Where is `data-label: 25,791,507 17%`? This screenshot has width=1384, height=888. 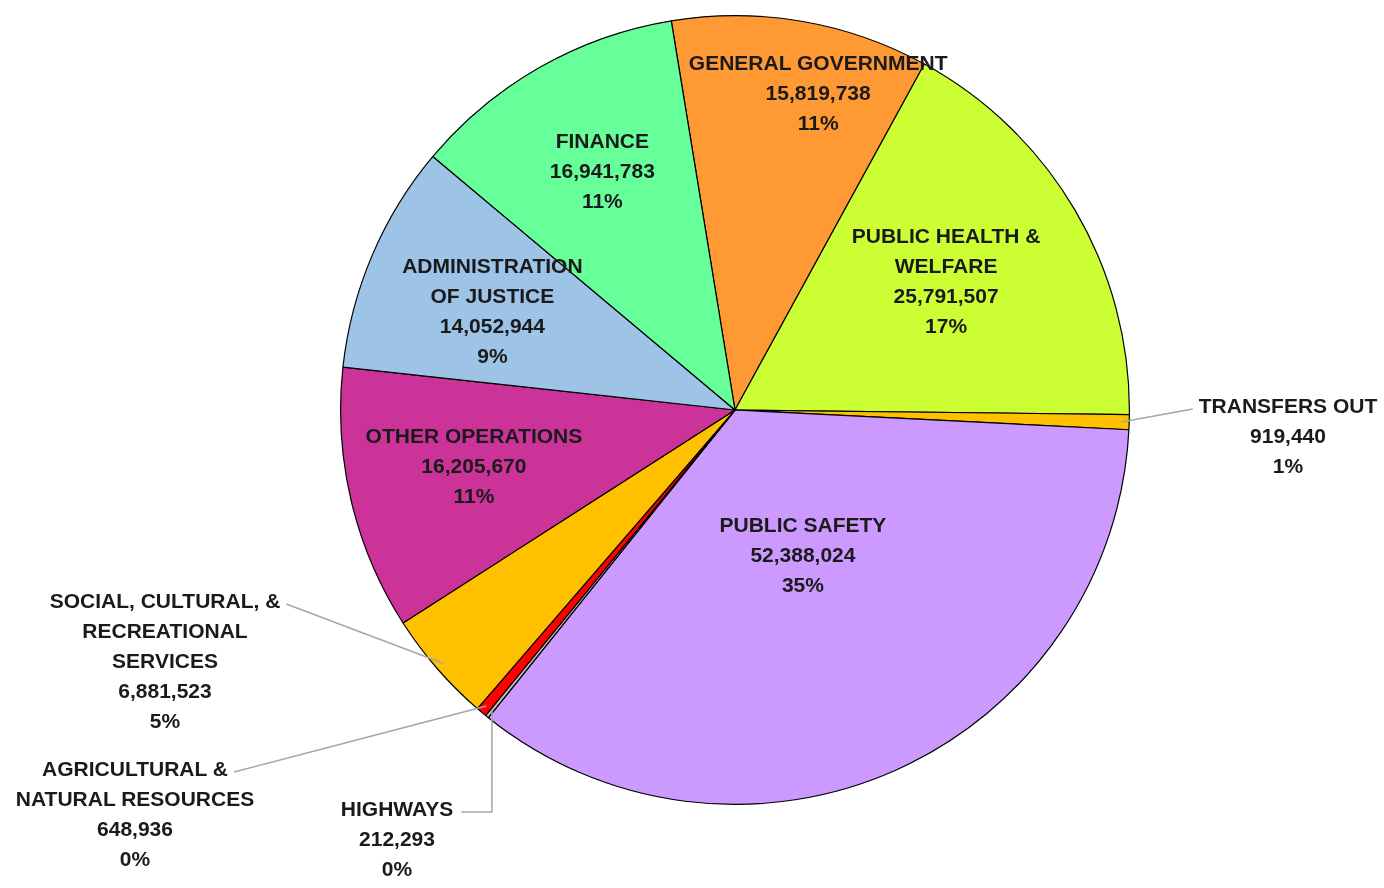
data-label: 25,791,507 17% is located at coordinates (946, 310).